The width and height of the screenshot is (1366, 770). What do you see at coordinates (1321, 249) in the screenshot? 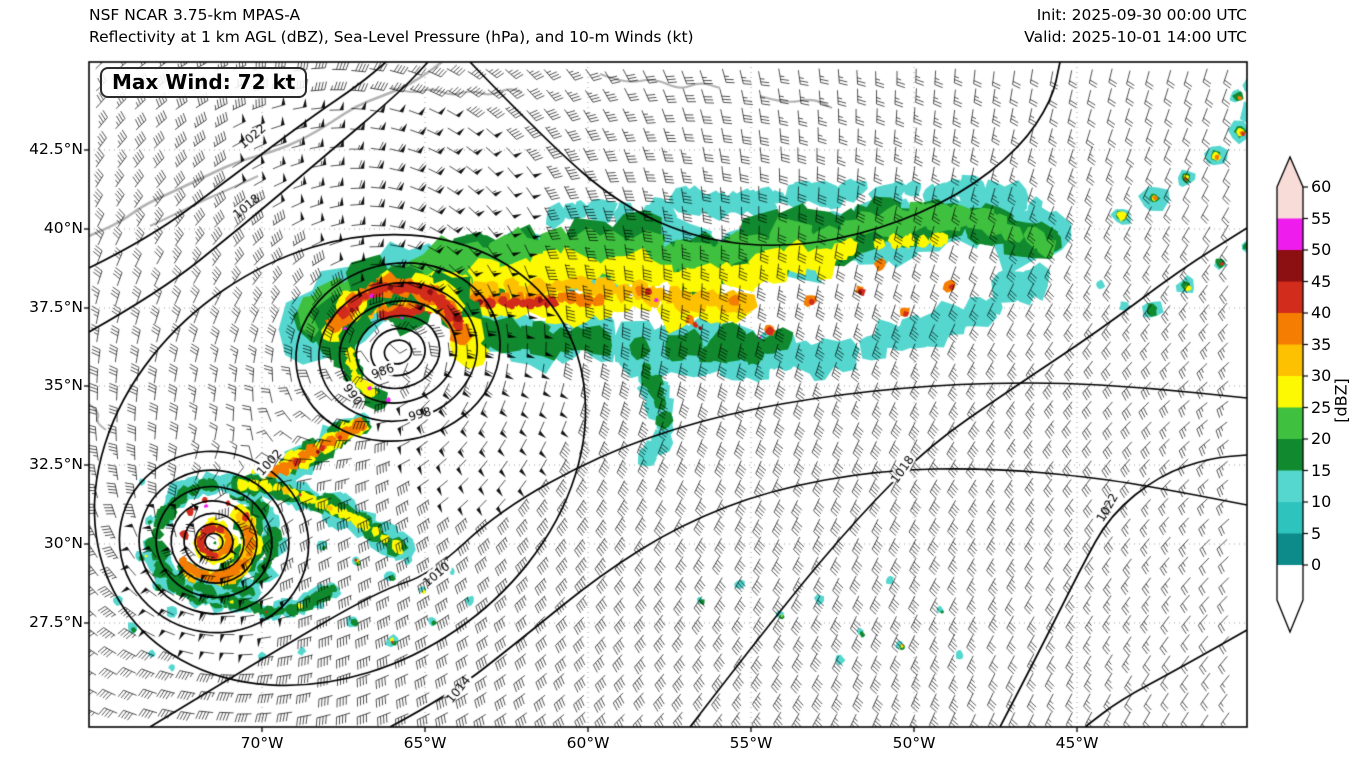
I see `colorbar-tick-label: 50` at bounding box center [1321, 249].